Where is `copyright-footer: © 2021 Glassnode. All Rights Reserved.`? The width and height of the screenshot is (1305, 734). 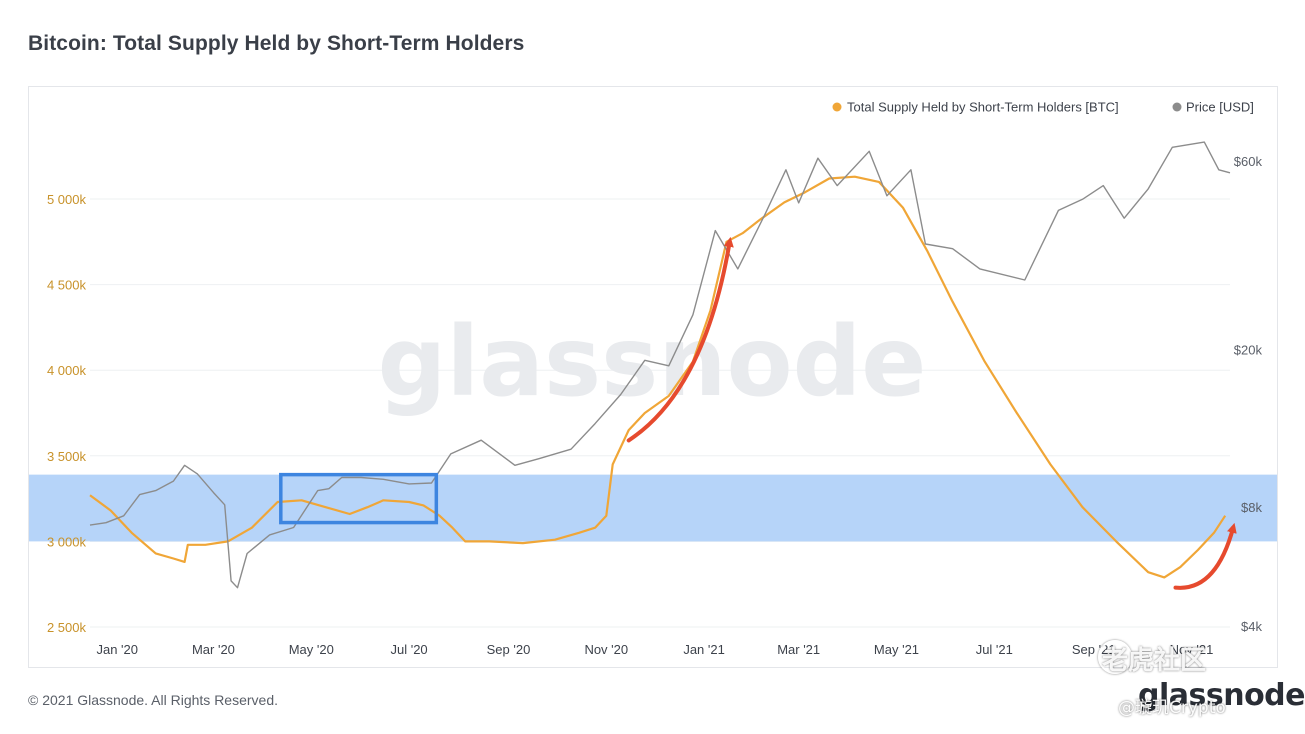 copyright-footer: © 2021 Glassnode. All Rights Reserved. is located at coordinates (153, 700).